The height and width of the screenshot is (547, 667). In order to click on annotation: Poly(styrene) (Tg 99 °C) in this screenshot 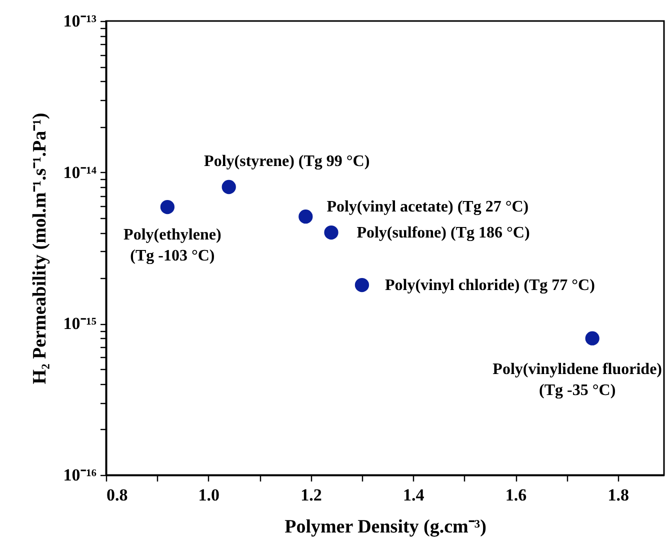, I will do `click(287, 161)`.